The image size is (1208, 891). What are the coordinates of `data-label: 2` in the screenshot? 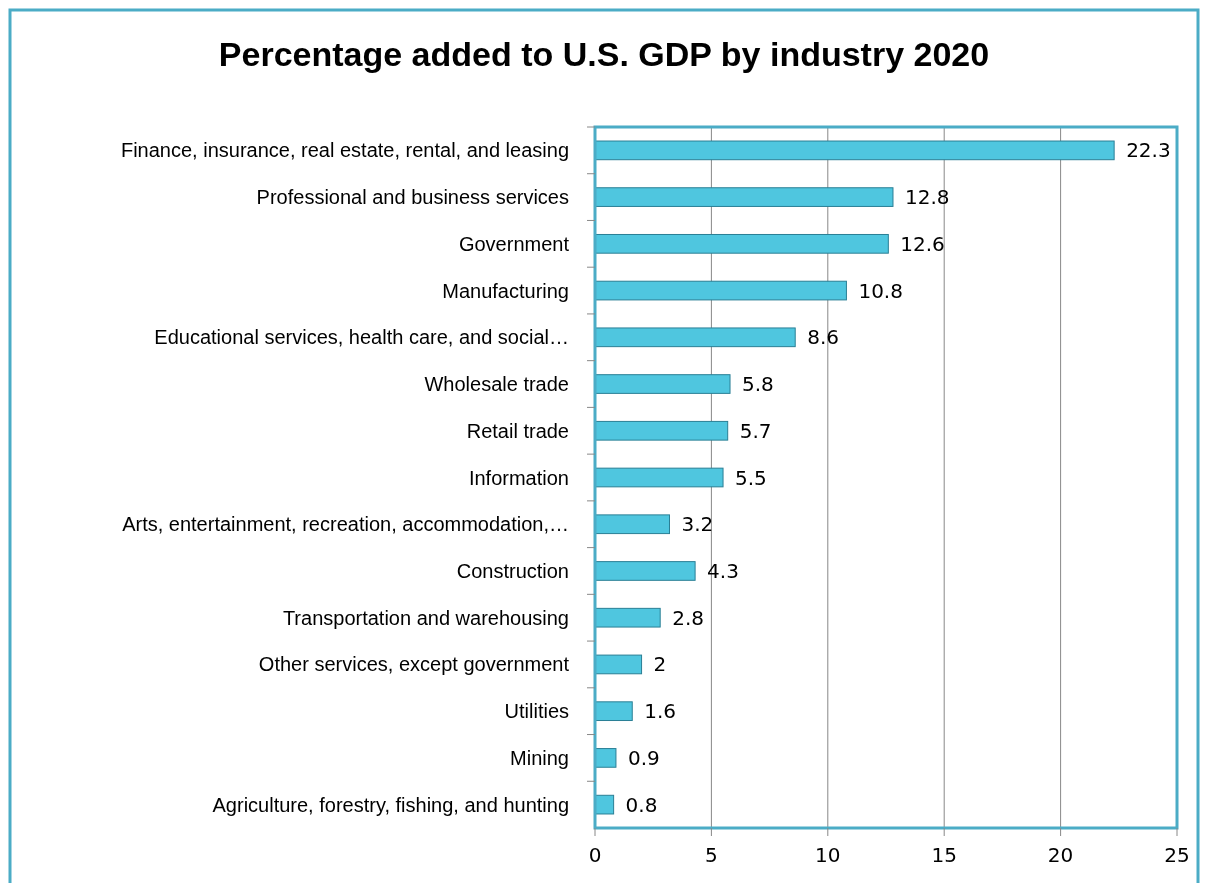 It's located at (660, 664).